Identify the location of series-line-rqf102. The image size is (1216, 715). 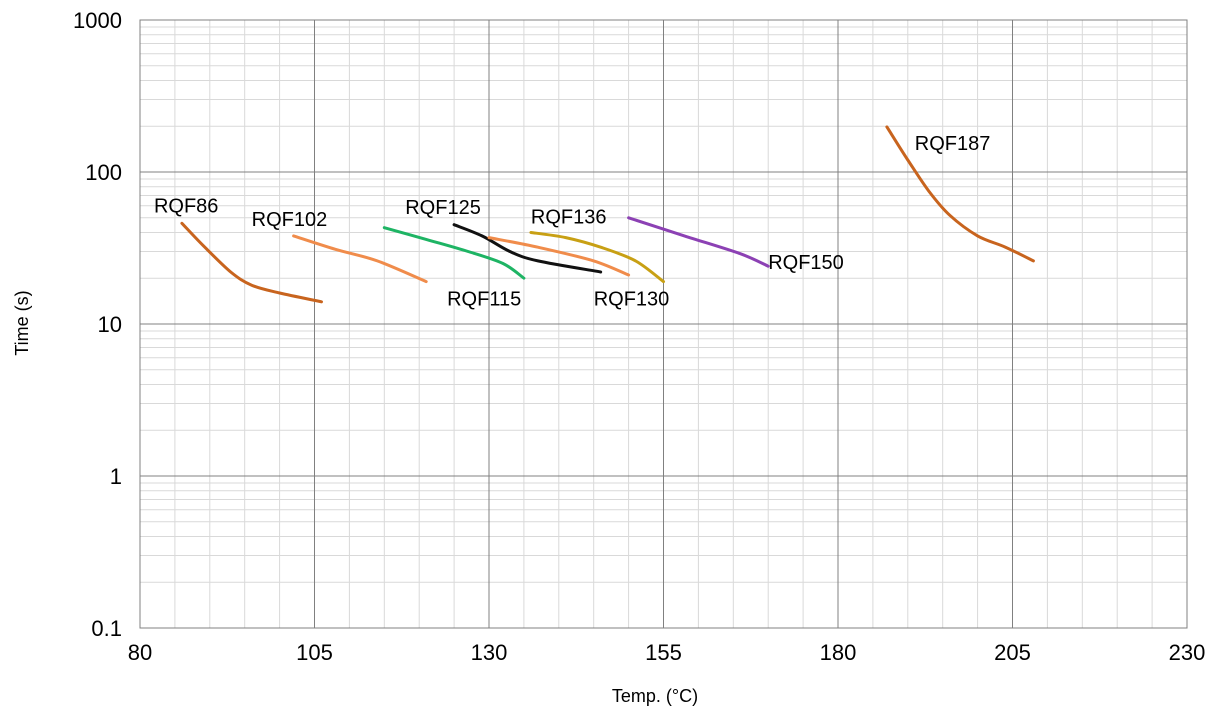
(360, 259).